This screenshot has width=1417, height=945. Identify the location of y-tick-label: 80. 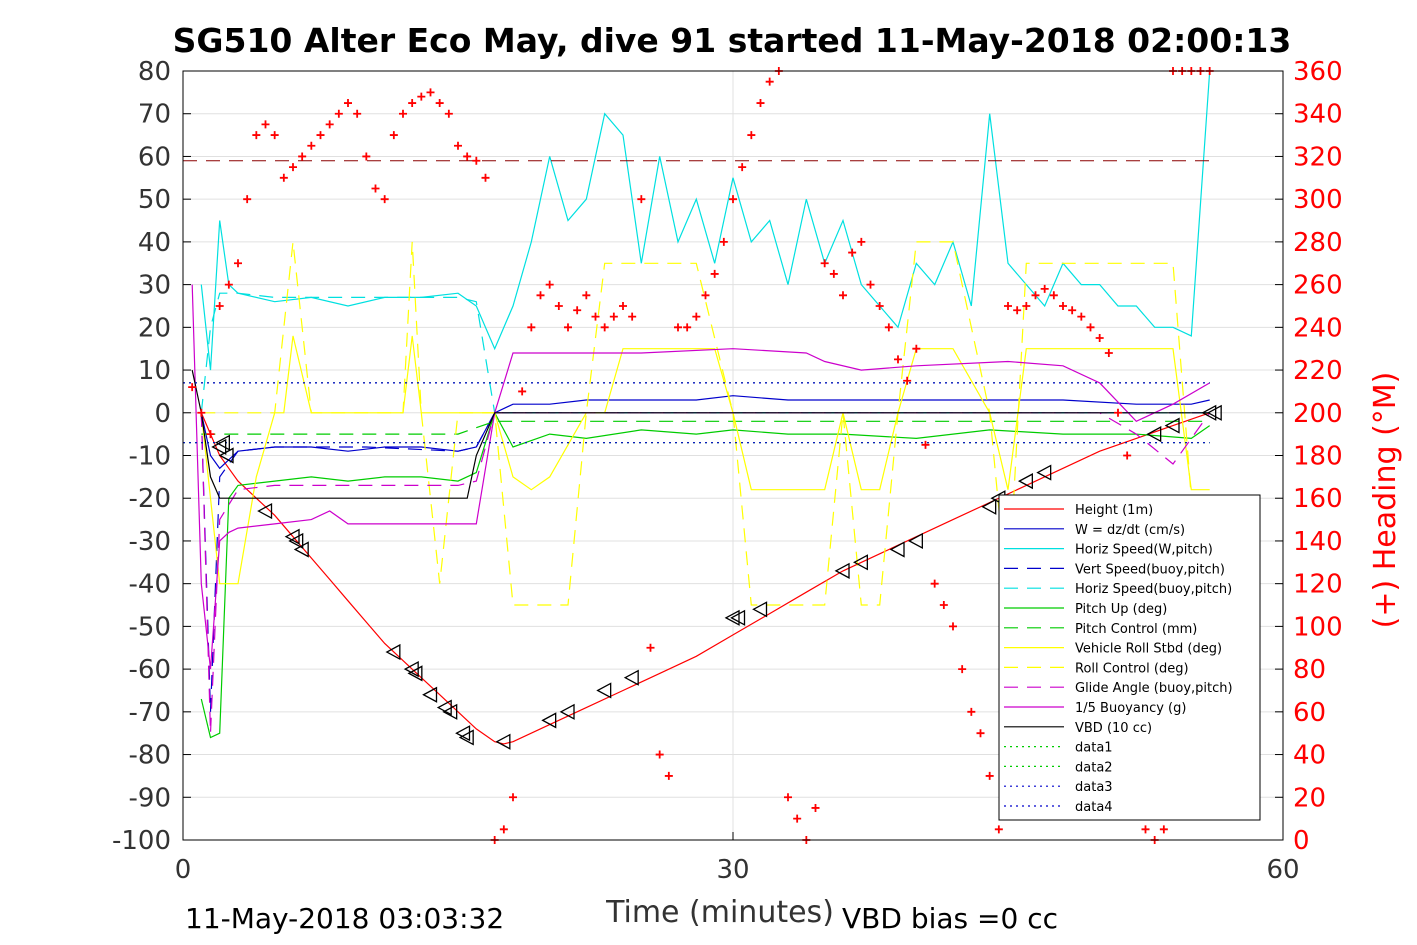
(154, 72).